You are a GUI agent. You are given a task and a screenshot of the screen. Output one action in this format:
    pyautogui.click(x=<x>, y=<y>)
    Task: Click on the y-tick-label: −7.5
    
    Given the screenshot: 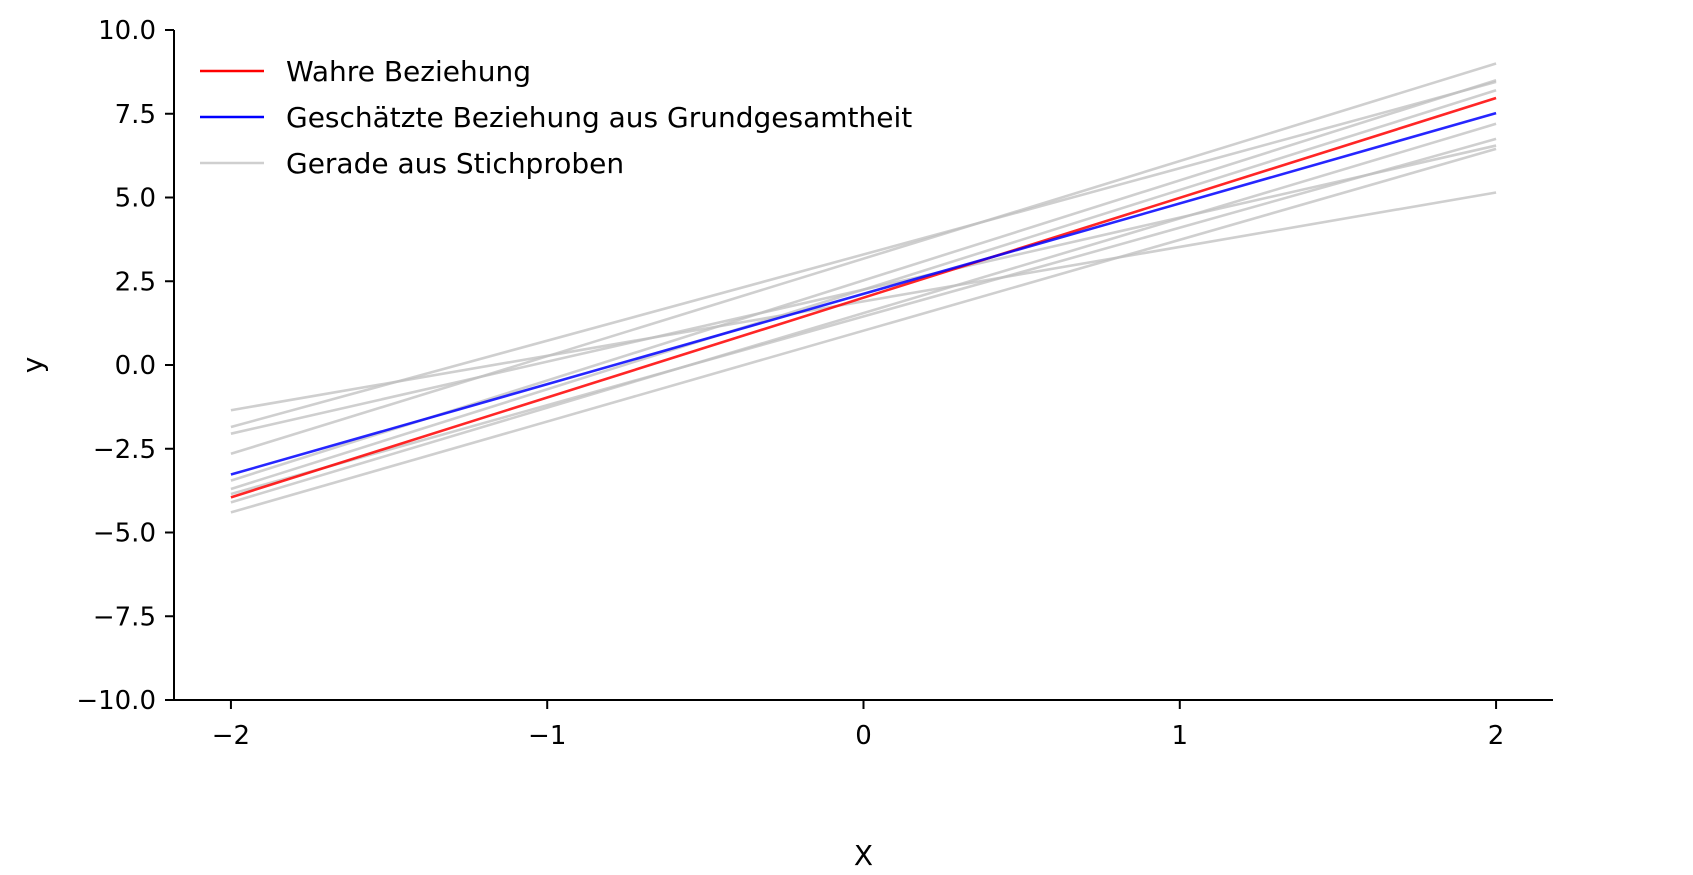 What is the action you would take?
    pyautogui.click(x=124, y=617)
    